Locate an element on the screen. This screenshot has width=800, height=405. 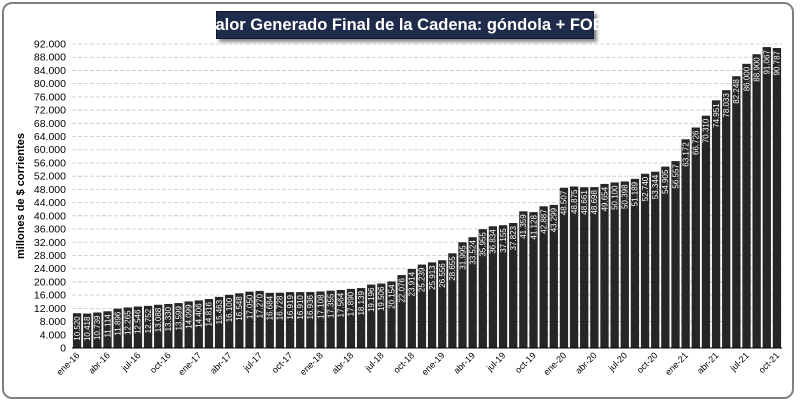
data-label: 48.661 is located at coordinates (584, 202).